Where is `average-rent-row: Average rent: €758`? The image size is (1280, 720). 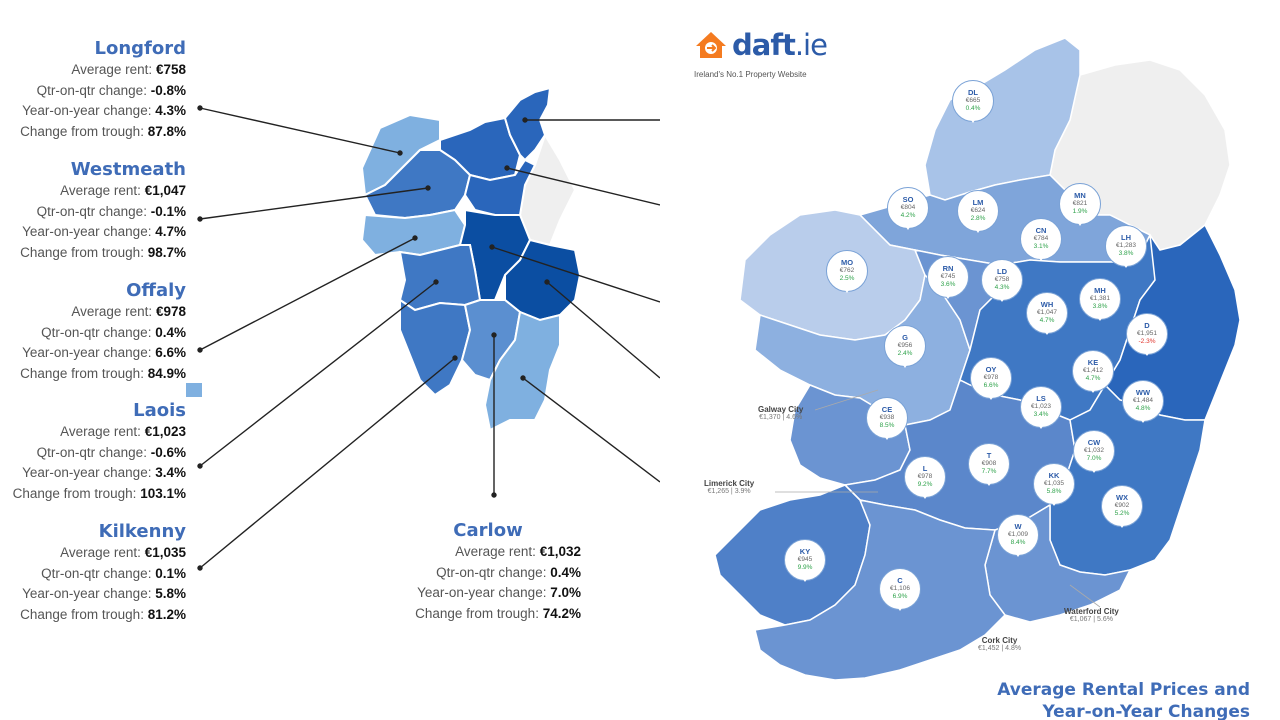 average-rent-row: Average rent: €758 is located at coordinates (93, 70).